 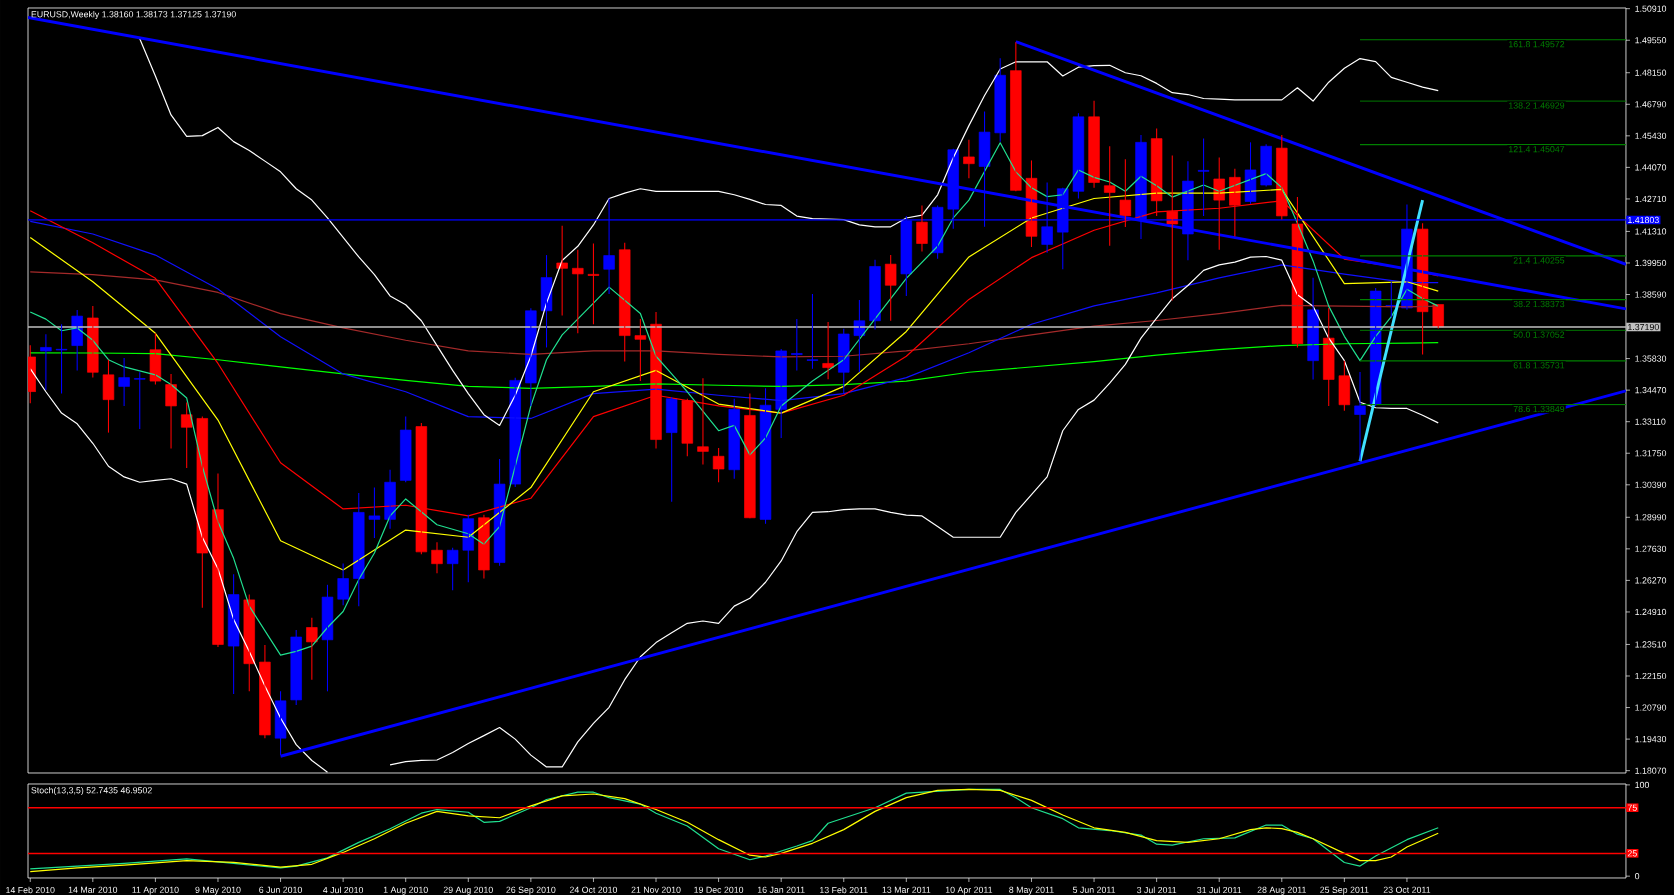 What do you see at coordinates (1643, 220) in the screenshot?
I see `ref-line-label: 1.41803` at bounding box center [1643, 220].